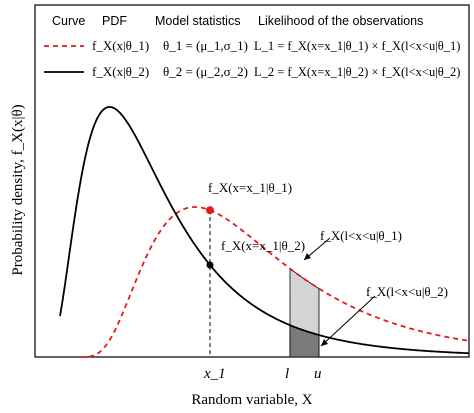  I want to click on x-tick-l: l, so click(287, 374).